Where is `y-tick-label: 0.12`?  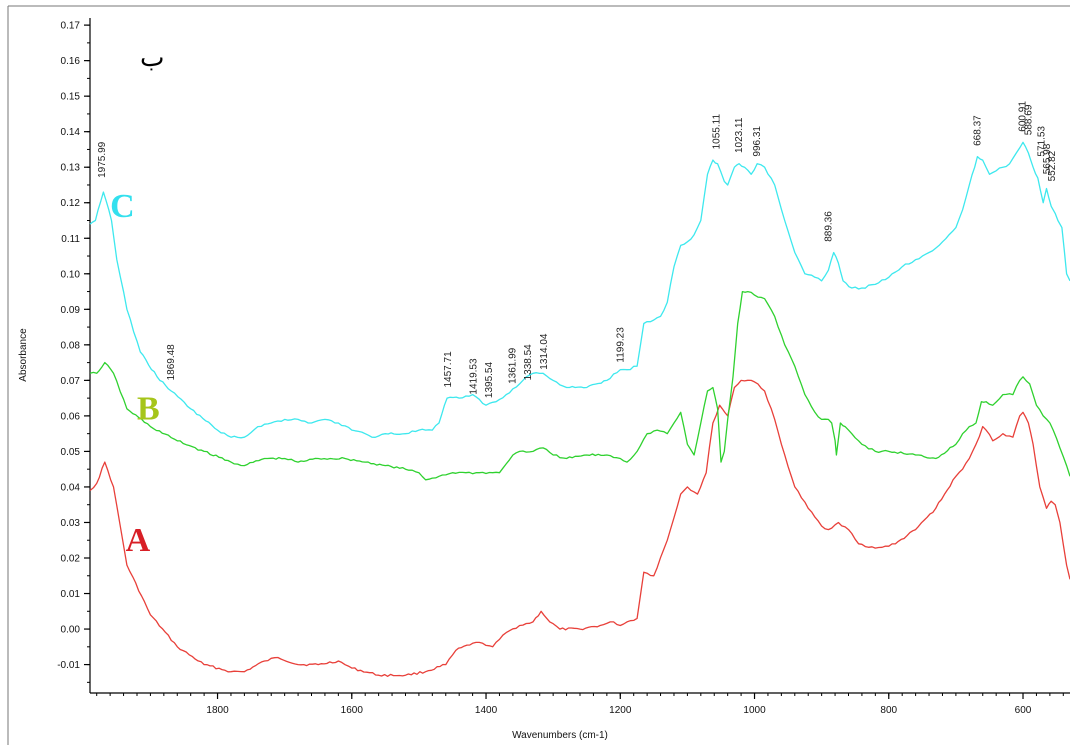
y-tick-label: 0.12 is located at coordinates (71, 203).